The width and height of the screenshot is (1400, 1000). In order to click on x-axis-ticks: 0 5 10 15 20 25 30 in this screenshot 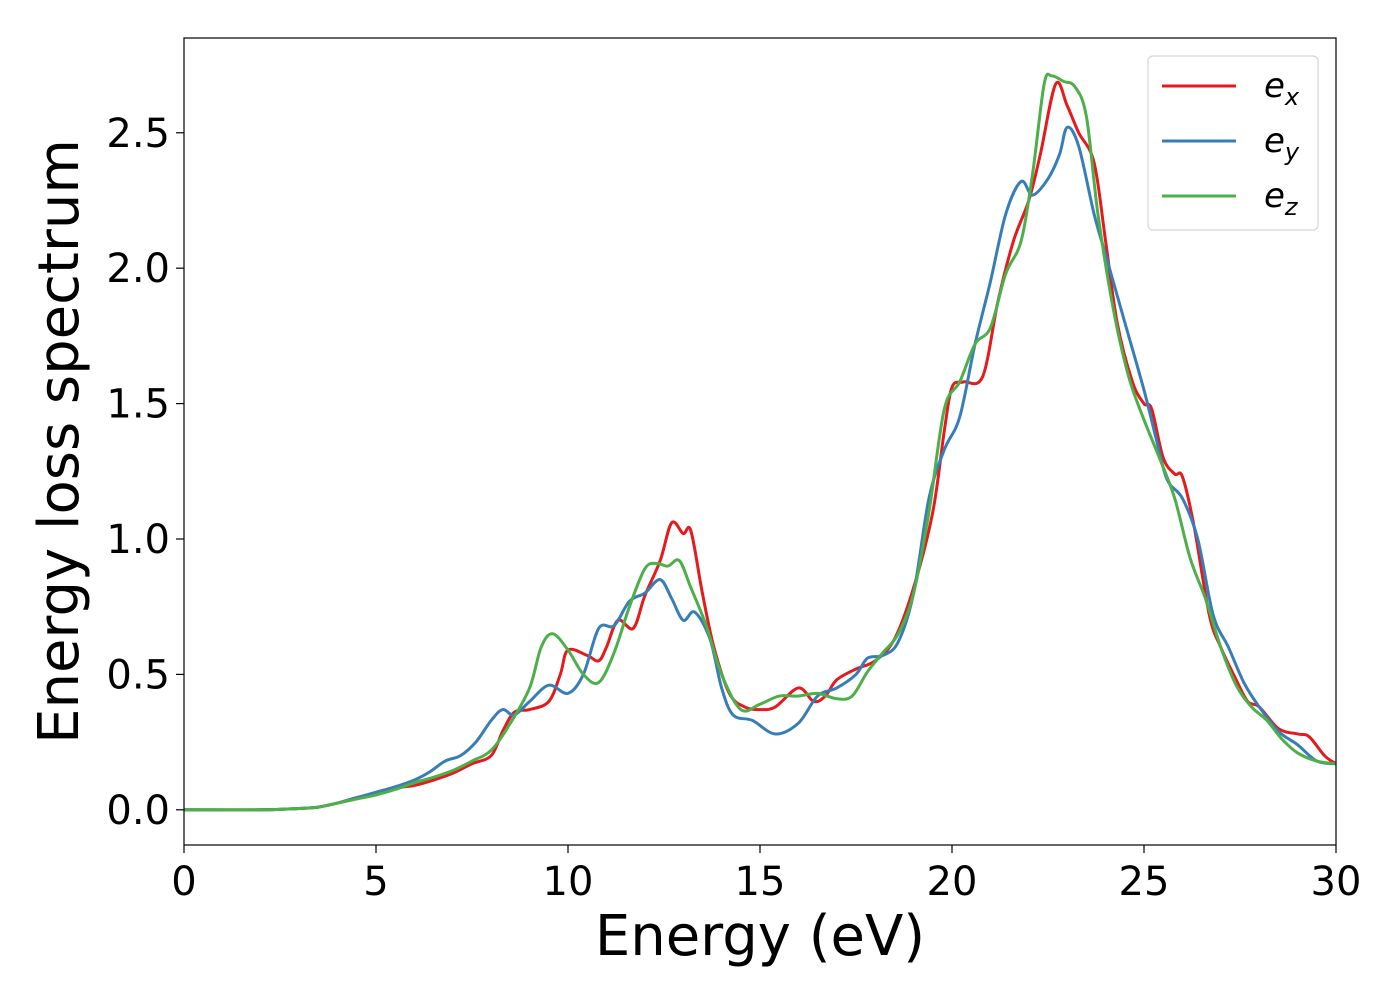, I will do `click(766, 875)`.